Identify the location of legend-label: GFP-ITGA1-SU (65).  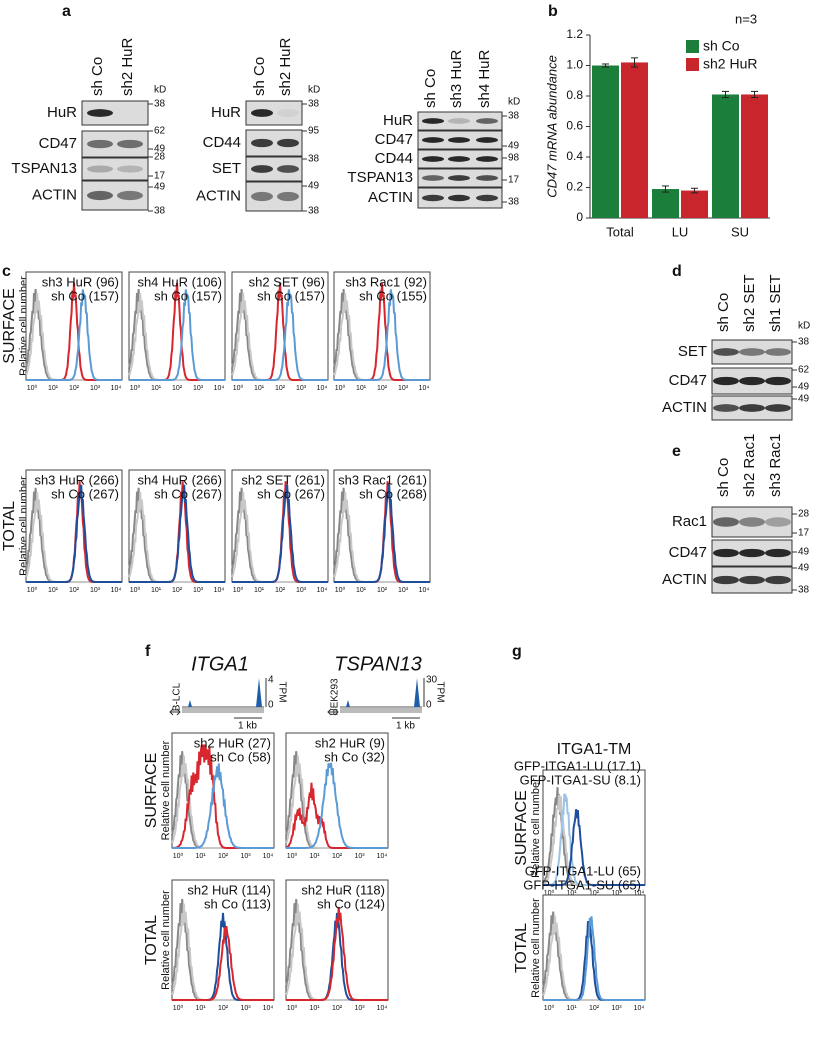
(582, 884).